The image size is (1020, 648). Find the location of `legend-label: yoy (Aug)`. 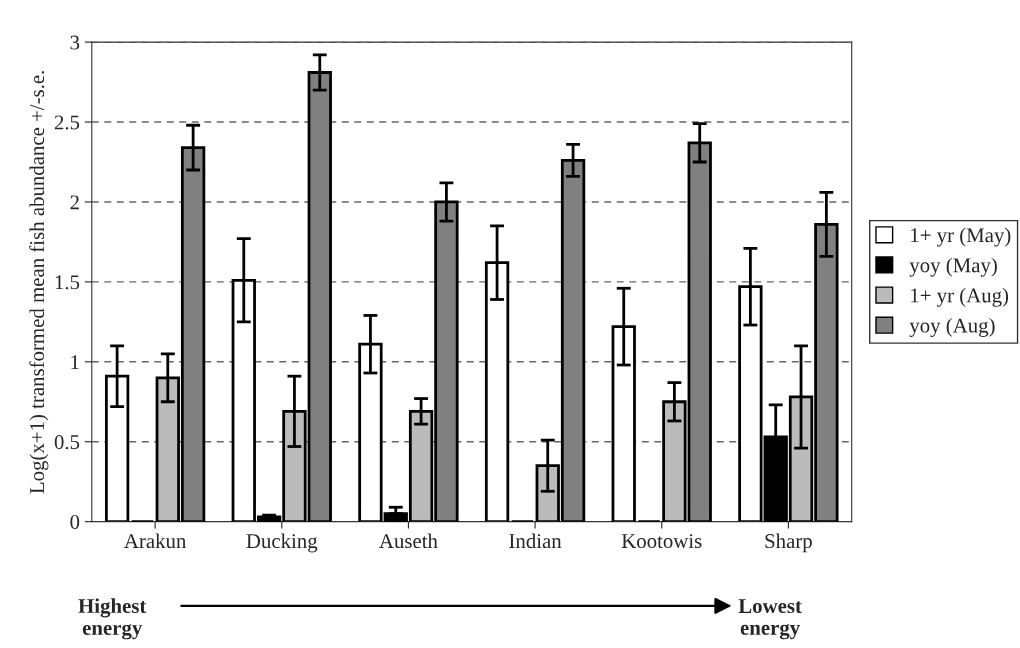

legend-label: yoy (Aug) is located at coordinates (952, 327).